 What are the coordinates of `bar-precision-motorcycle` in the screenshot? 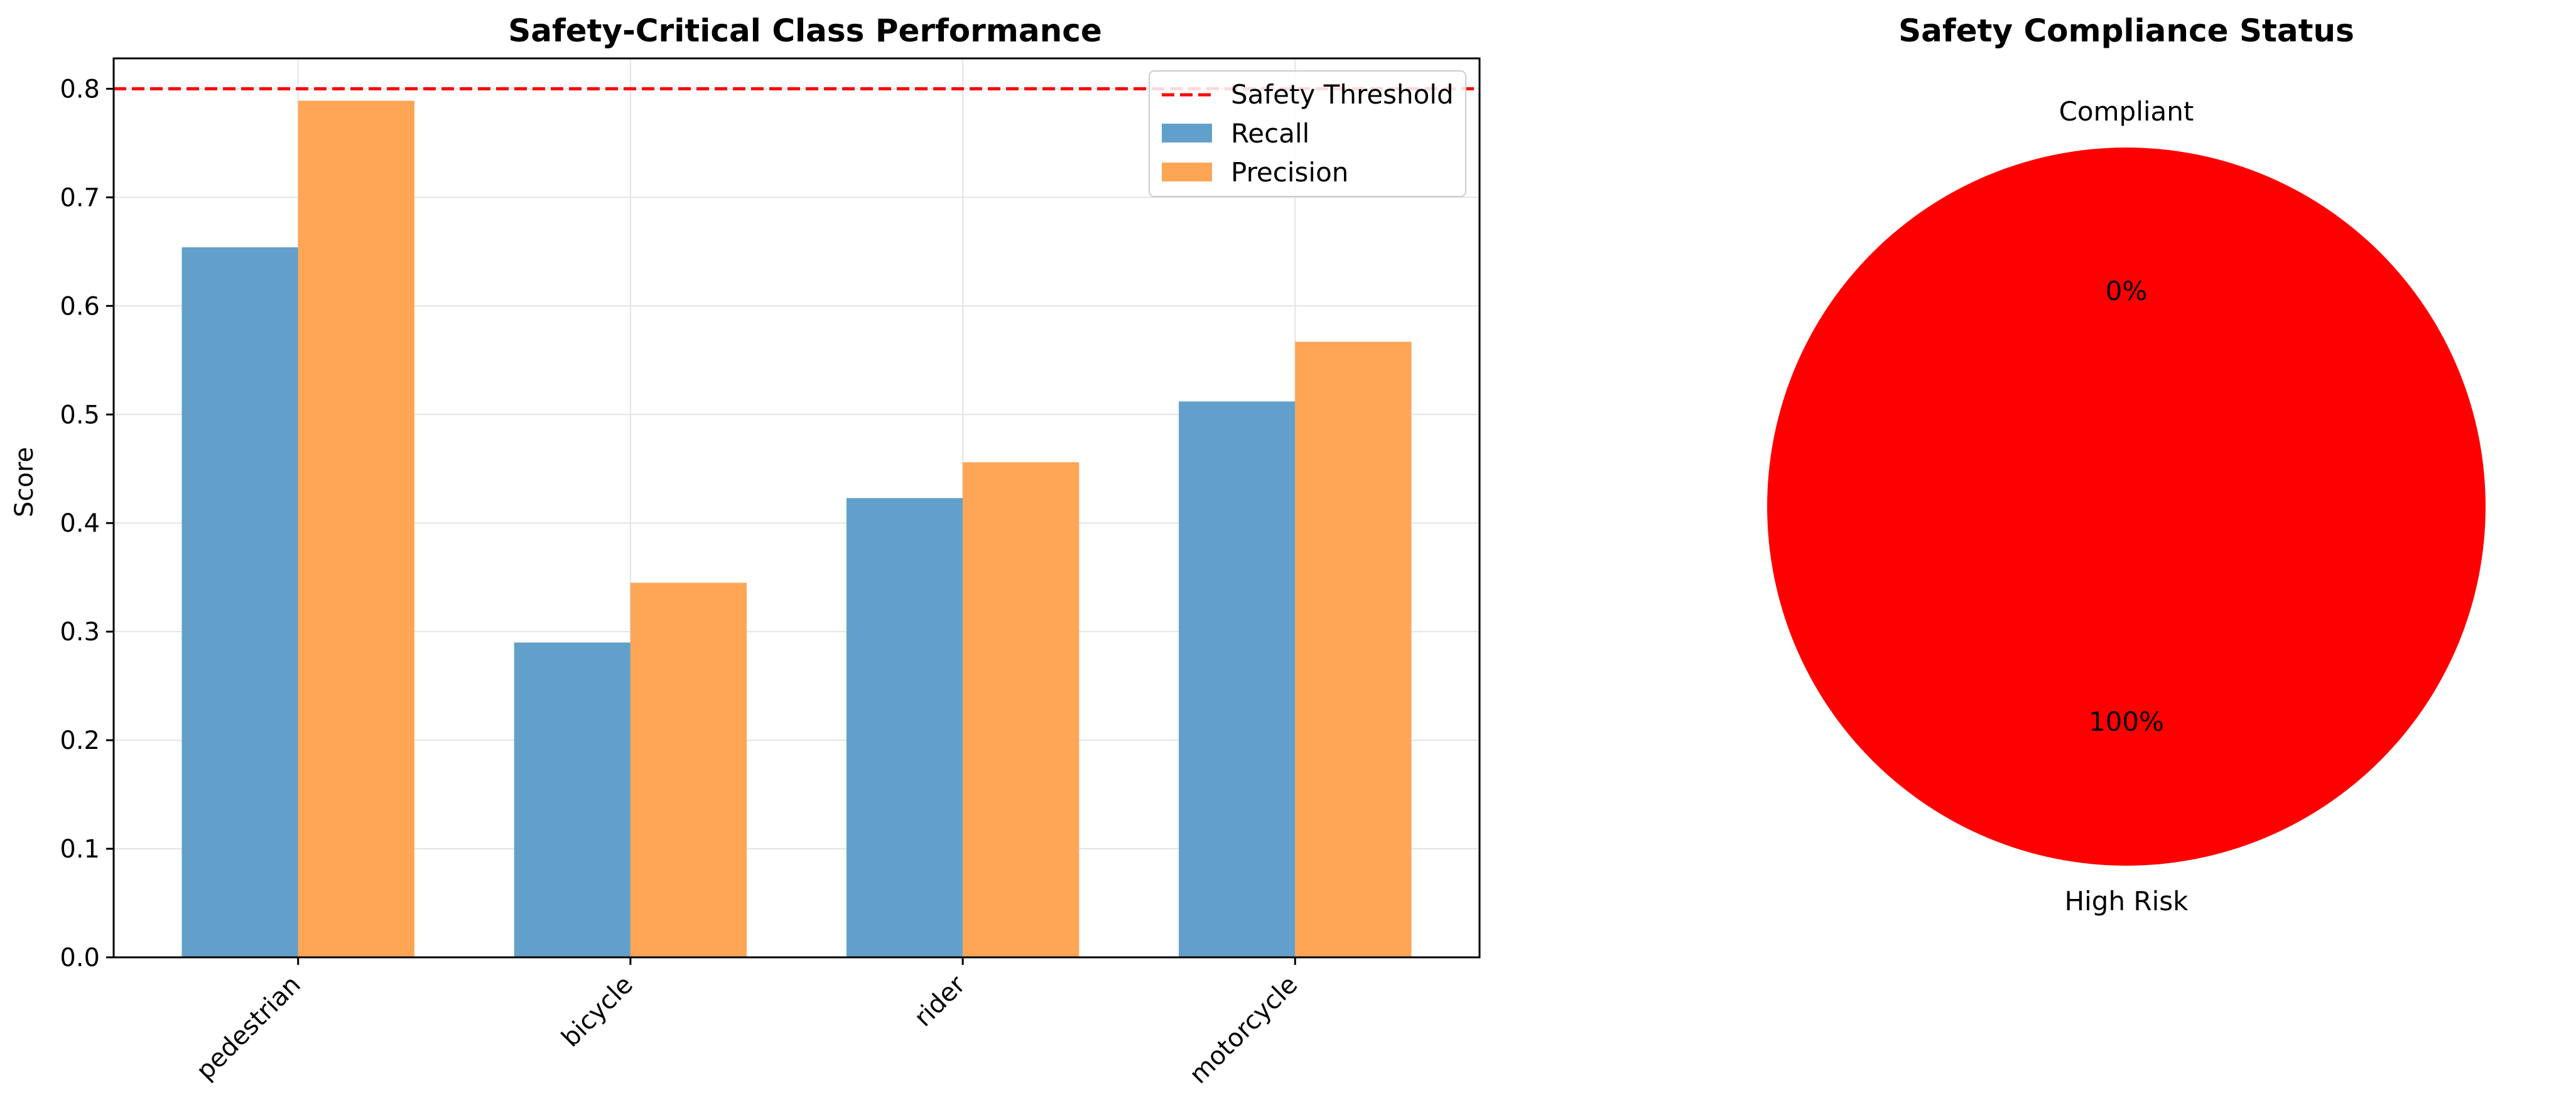 It's located at (1353, 649).